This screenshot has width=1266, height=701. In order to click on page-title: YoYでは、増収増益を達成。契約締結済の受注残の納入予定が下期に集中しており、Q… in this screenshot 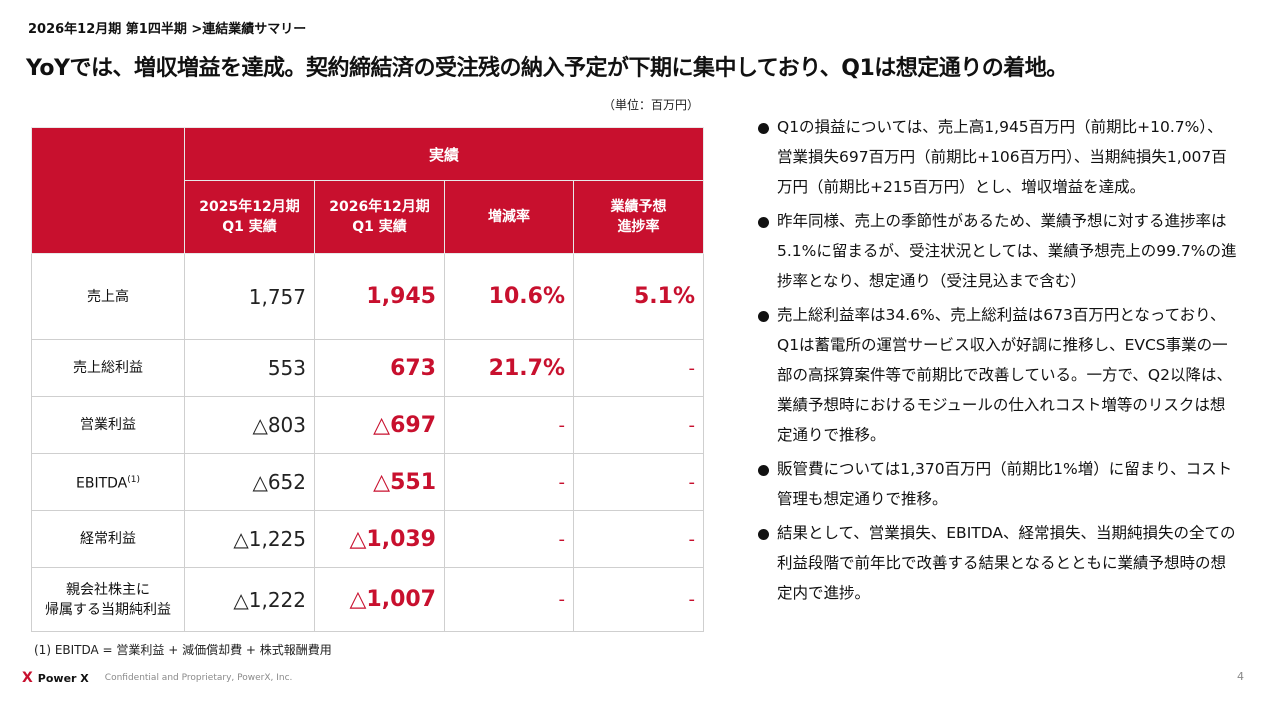, I will do `click(547, 68)`.